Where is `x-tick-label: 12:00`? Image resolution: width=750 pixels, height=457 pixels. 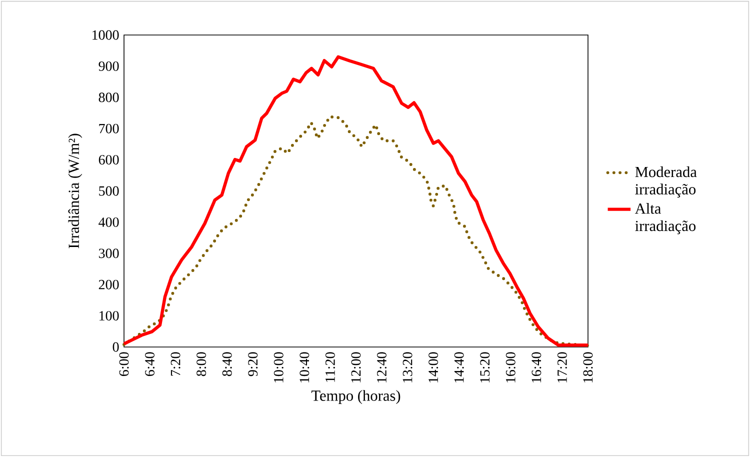
x-tick-label: 12:00 is located at coordinates (356, 367).